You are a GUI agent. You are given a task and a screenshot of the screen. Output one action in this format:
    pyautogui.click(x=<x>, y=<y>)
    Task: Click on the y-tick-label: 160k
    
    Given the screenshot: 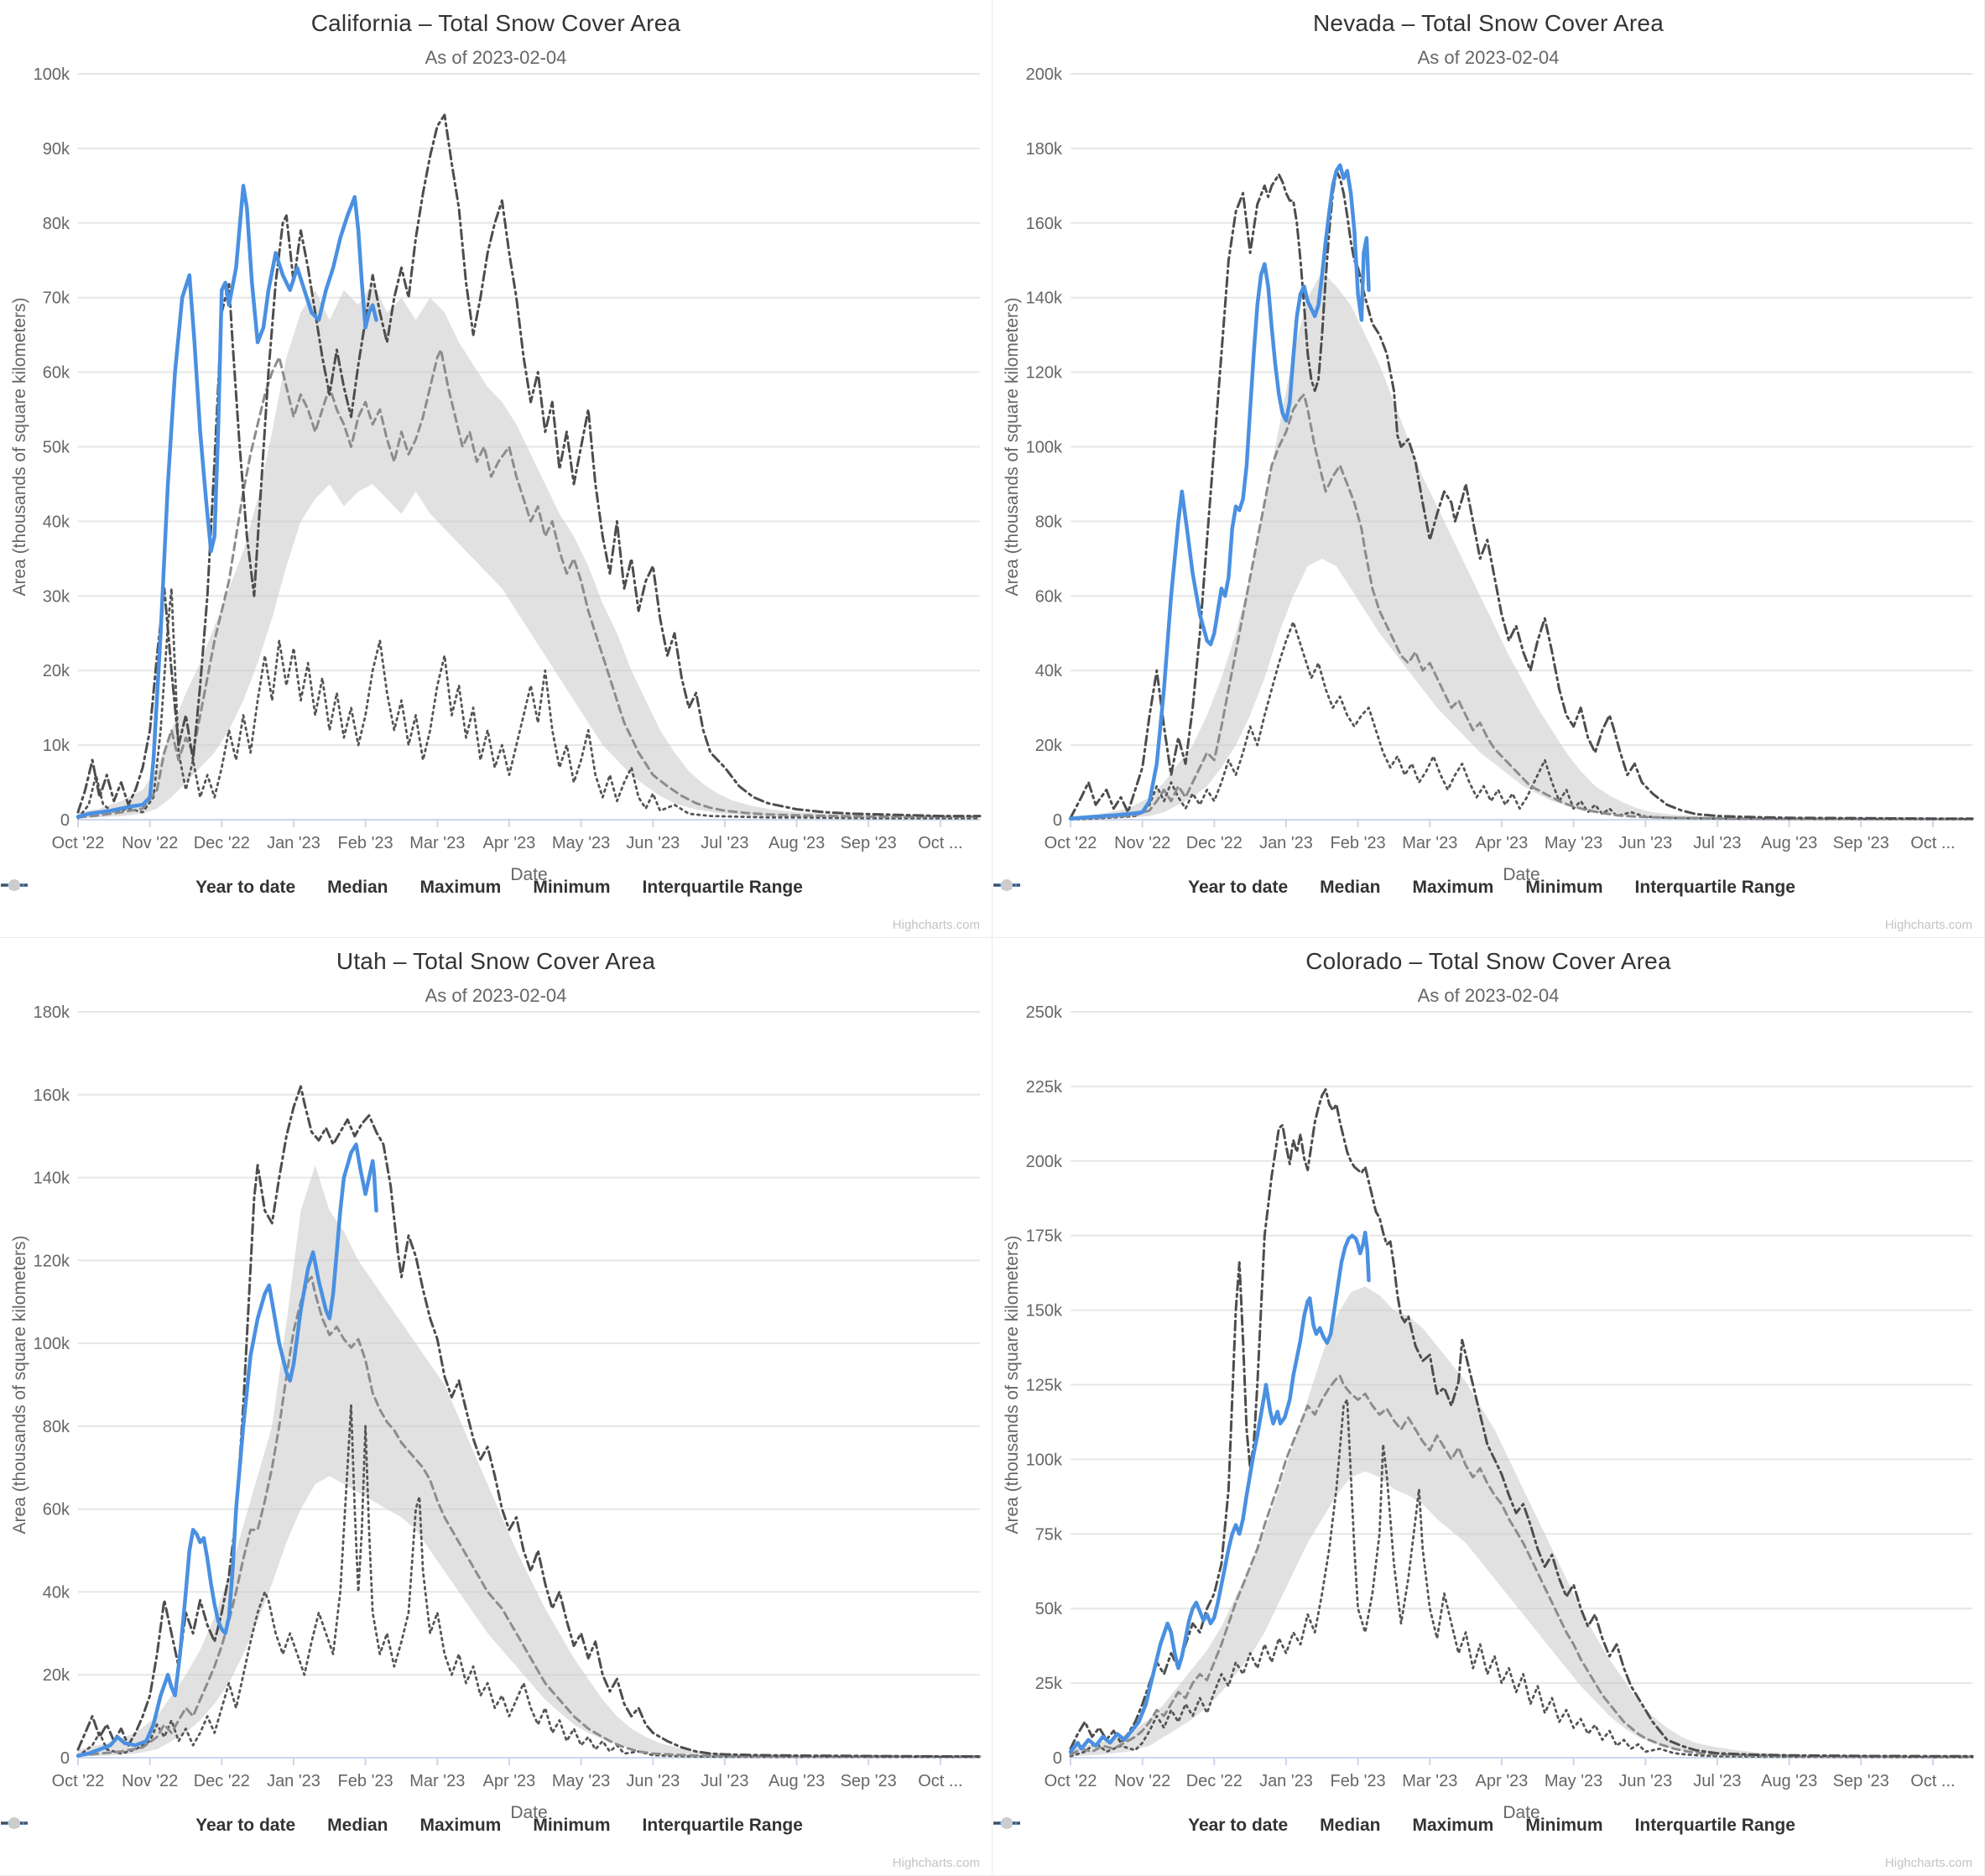 What is the action you would take?
    pyautogui.click(x=1044, y=224)
    